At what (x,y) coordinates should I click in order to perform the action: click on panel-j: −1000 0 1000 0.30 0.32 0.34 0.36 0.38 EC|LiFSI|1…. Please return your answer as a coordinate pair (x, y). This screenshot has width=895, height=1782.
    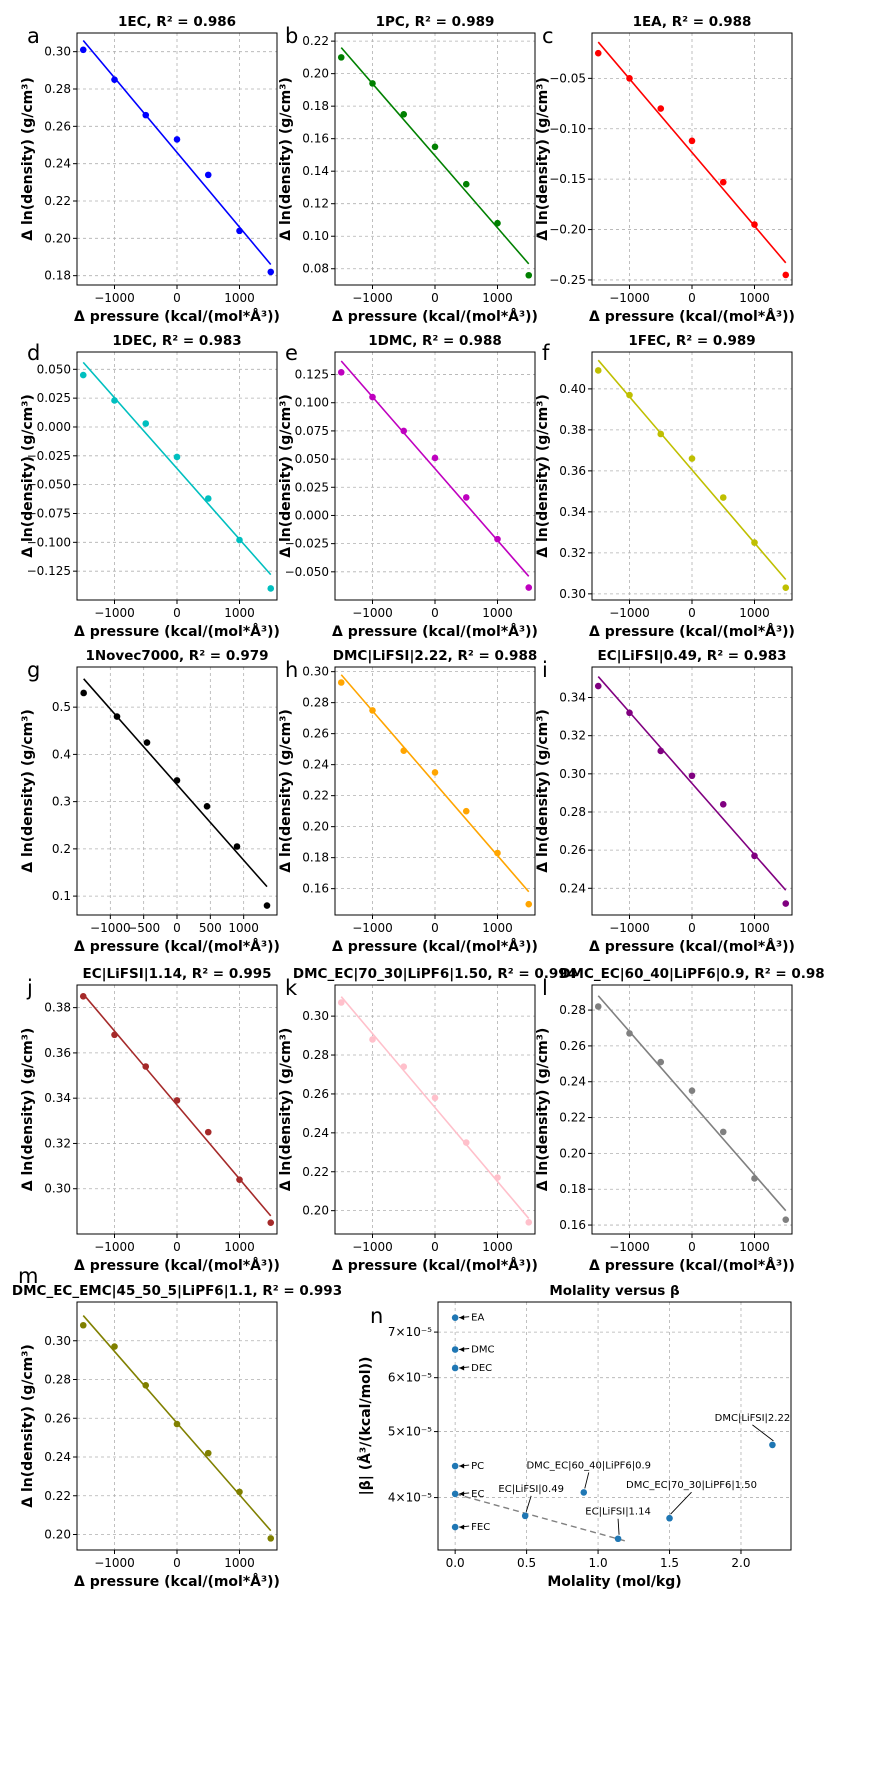
    Looking at the image, I should click on (150, 1120).